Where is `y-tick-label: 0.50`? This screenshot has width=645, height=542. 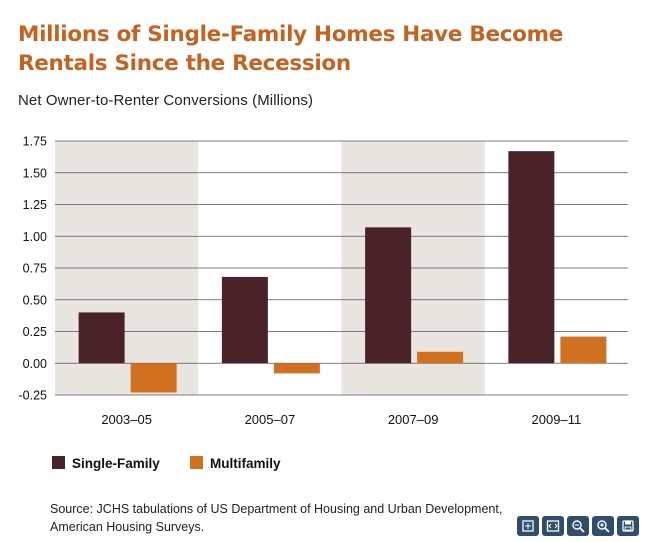 y-tick-label: 0.50 is located at coordinates (35, 300).